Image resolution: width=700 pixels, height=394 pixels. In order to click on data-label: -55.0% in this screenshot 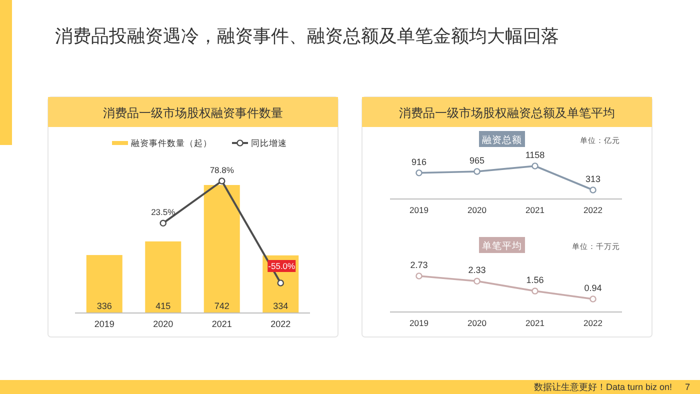, I will do `click(282, 266)`.